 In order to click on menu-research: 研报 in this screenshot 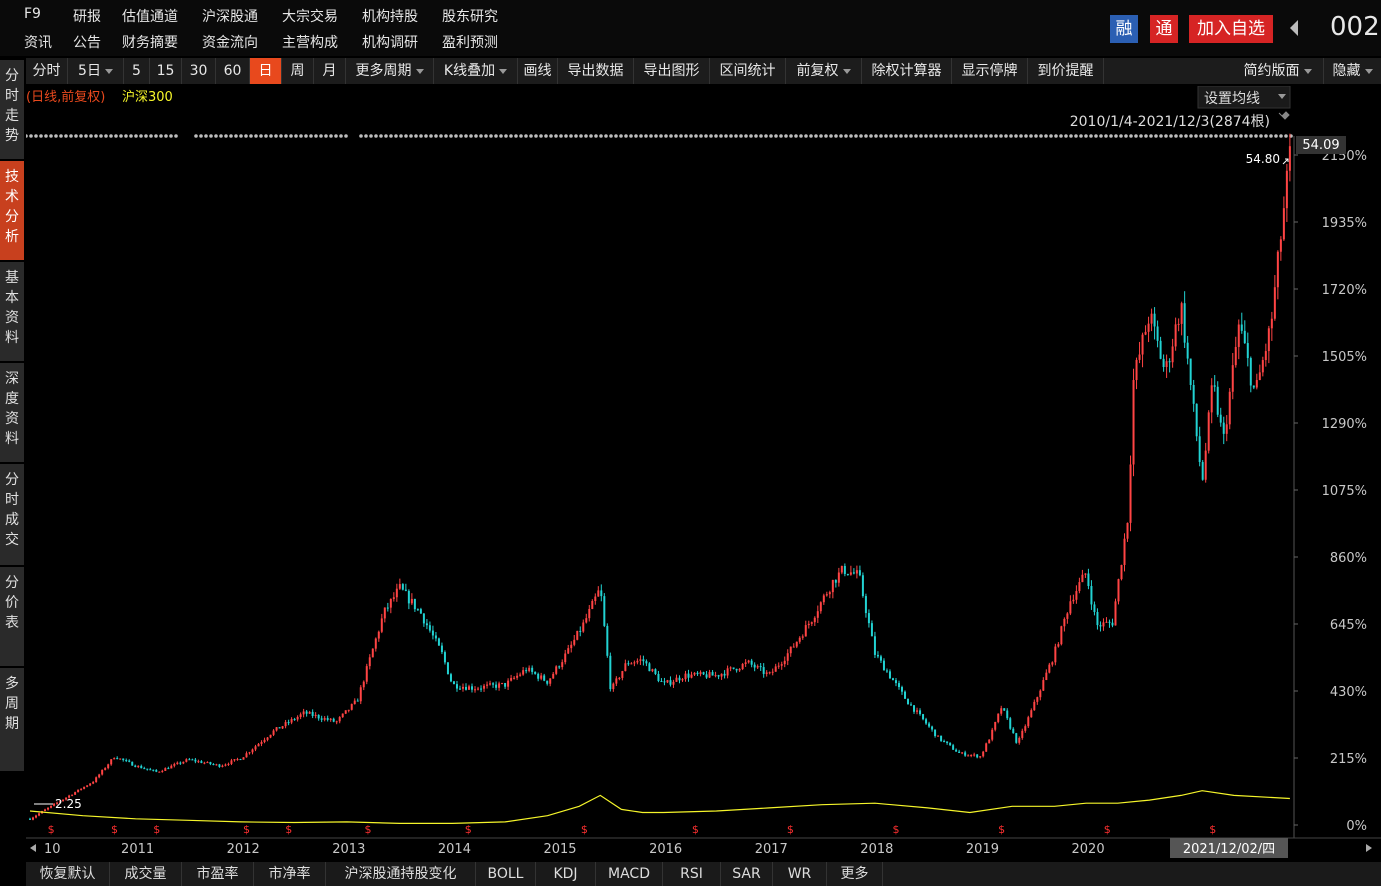, I will do `click(87, 17)`.